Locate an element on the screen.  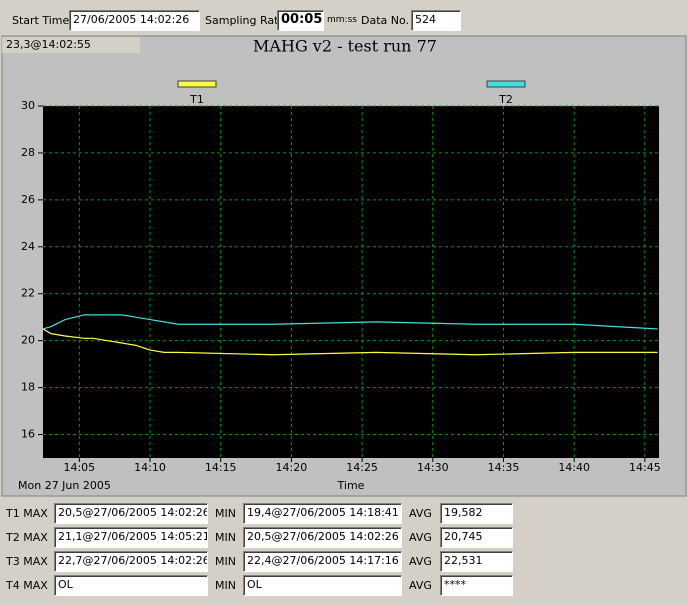
min-field: OL is located at coordinates (322, 585).